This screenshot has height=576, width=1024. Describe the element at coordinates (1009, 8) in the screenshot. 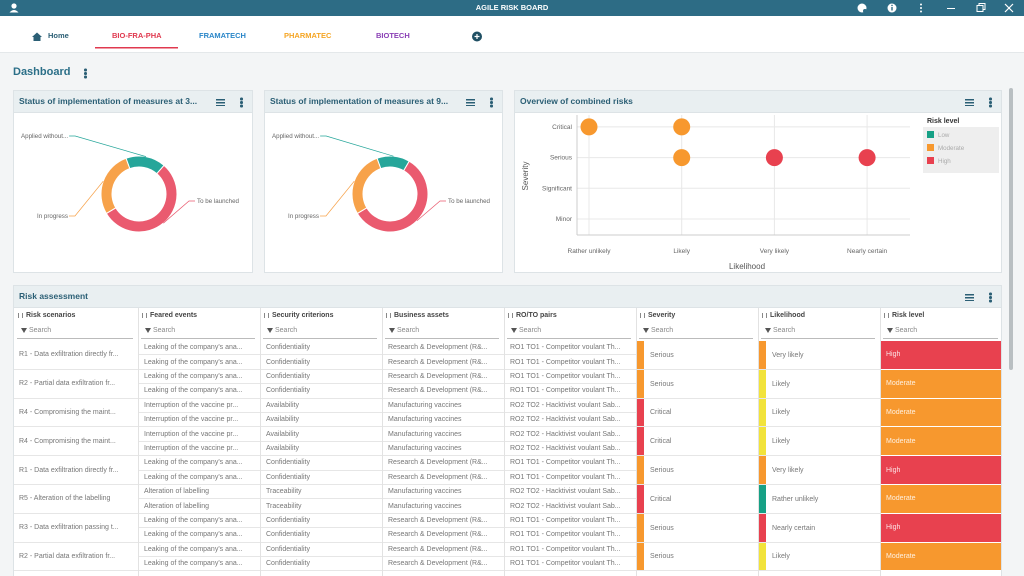

I see `close-button` at that location.